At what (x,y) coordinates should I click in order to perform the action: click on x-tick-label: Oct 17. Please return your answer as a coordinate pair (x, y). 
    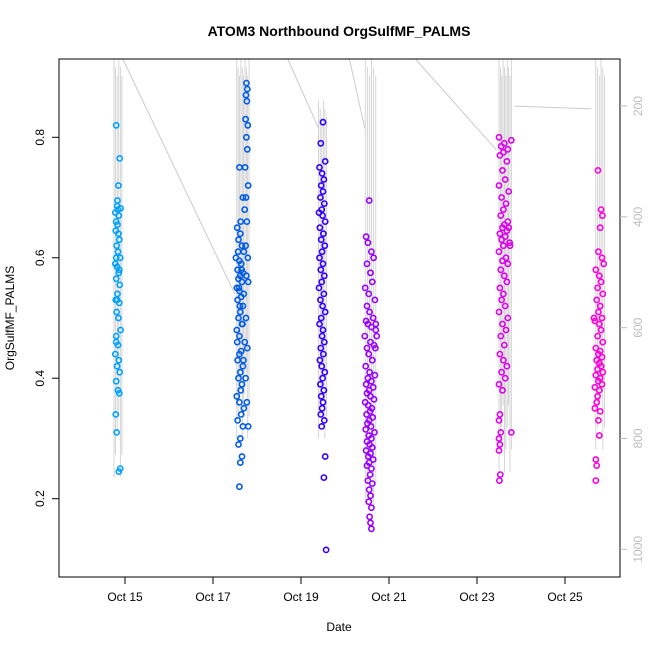
    Looking at the image, I should click on (213, 597).